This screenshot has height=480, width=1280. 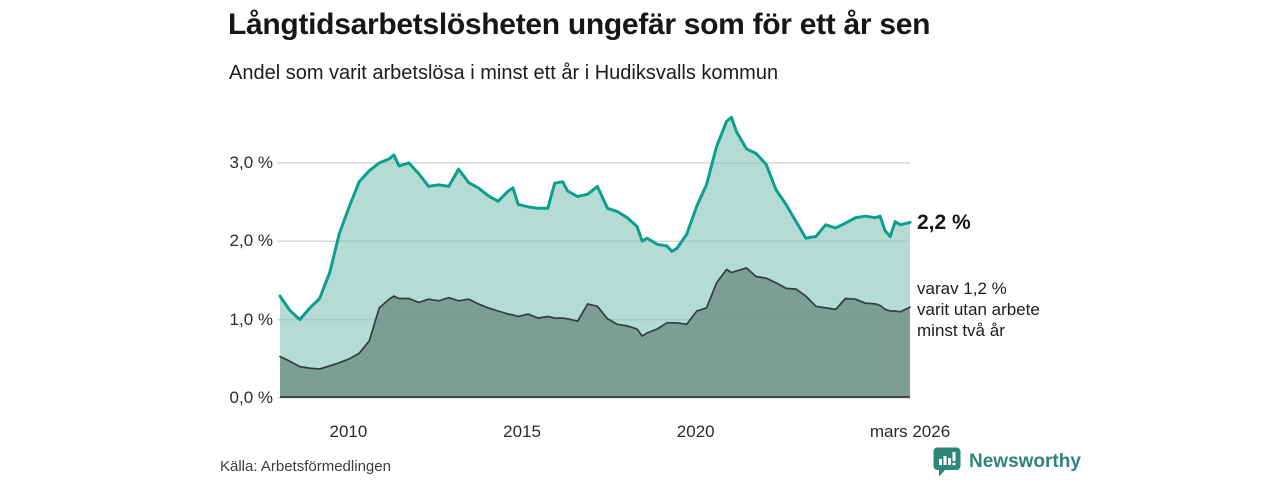 I want to click on newsworthy-speech-bubble-barchart-icon, so click(x=947, y=462).